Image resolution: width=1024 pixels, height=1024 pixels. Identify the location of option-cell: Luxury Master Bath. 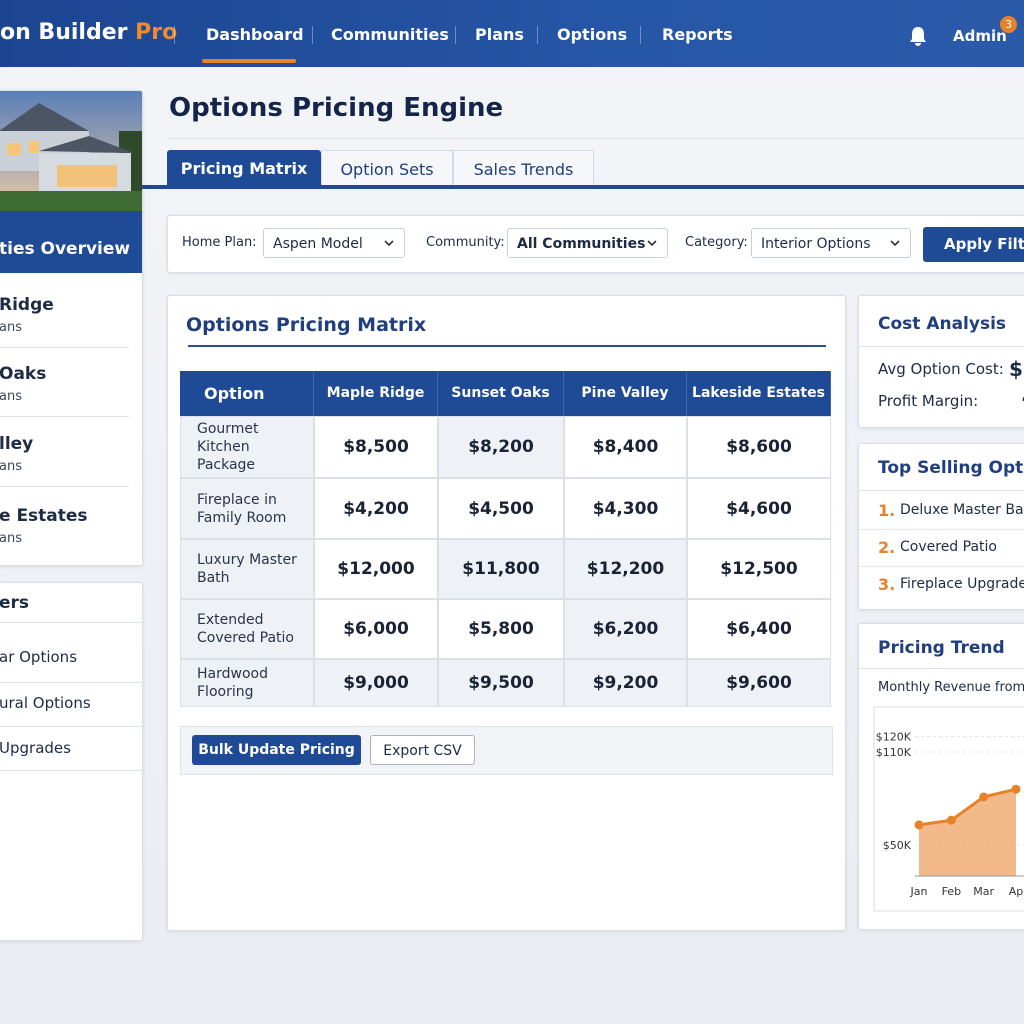
(247, 569).